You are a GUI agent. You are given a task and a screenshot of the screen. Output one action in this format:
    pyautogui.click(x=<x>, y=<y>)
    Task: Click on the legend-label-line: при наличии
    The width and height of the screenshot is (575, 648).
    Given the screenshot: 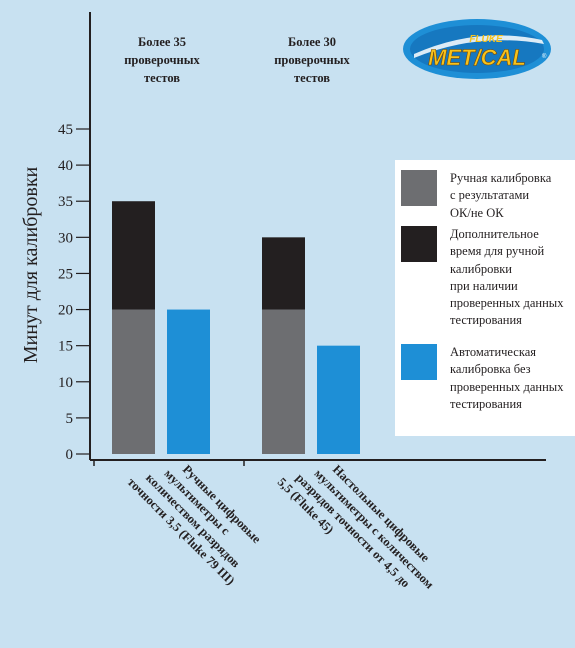 What is the action you would take?
    pyautogui.click(x=484, y=285)
    